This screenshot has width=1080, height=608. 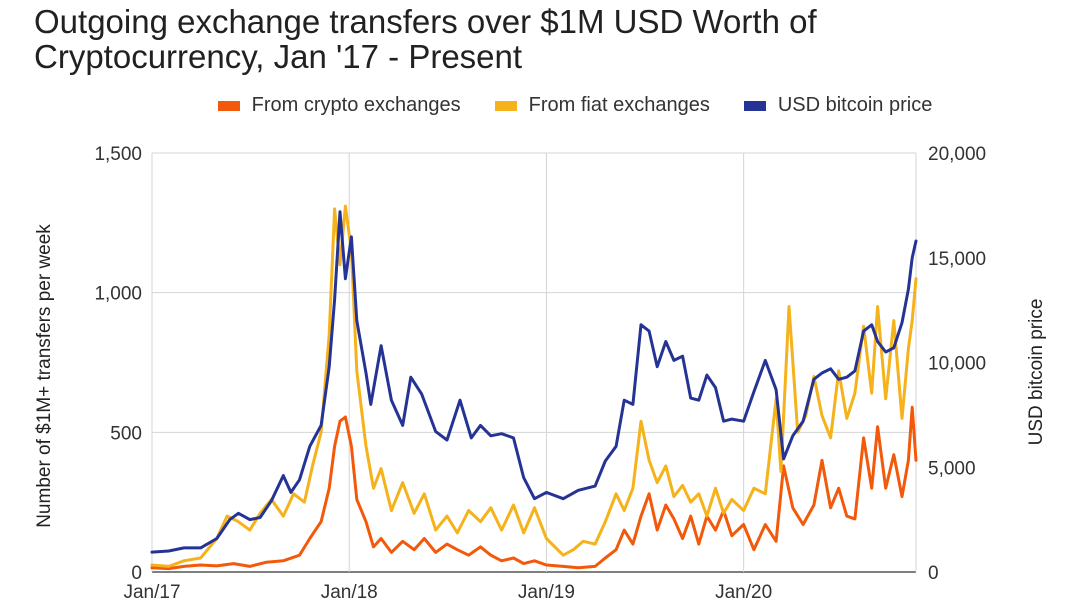 I want to click on y-tick-label: 1,000, so click(x=118, y=294).